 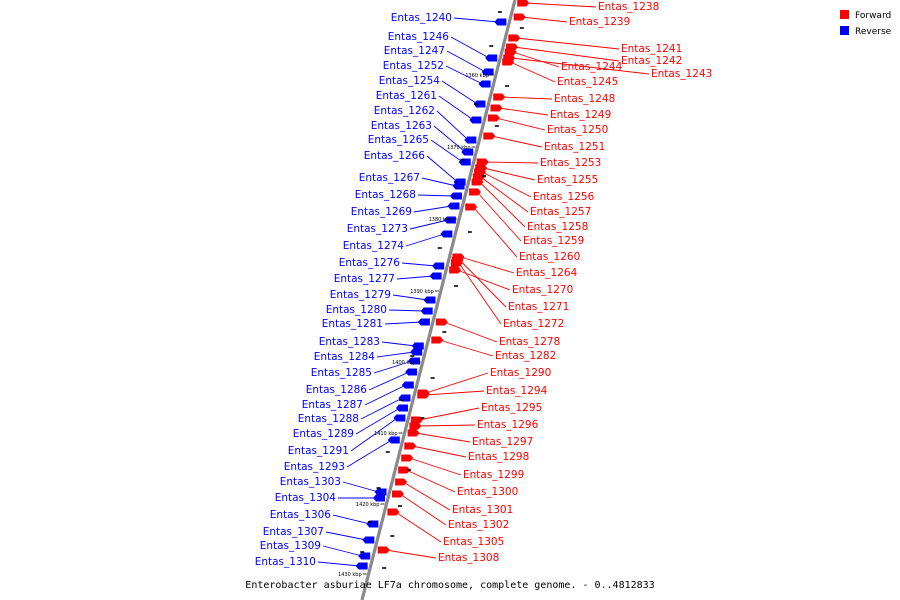 What do you see at coordinates (345, 357) in the screenshot?
I see `reverse-gene-label: Entas_1284` at bounding box center [345, 357].